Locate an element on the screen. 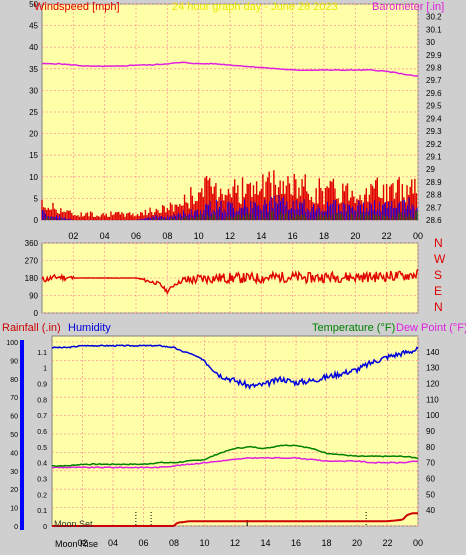  compass-label: W is located at coordinates (440, 259).